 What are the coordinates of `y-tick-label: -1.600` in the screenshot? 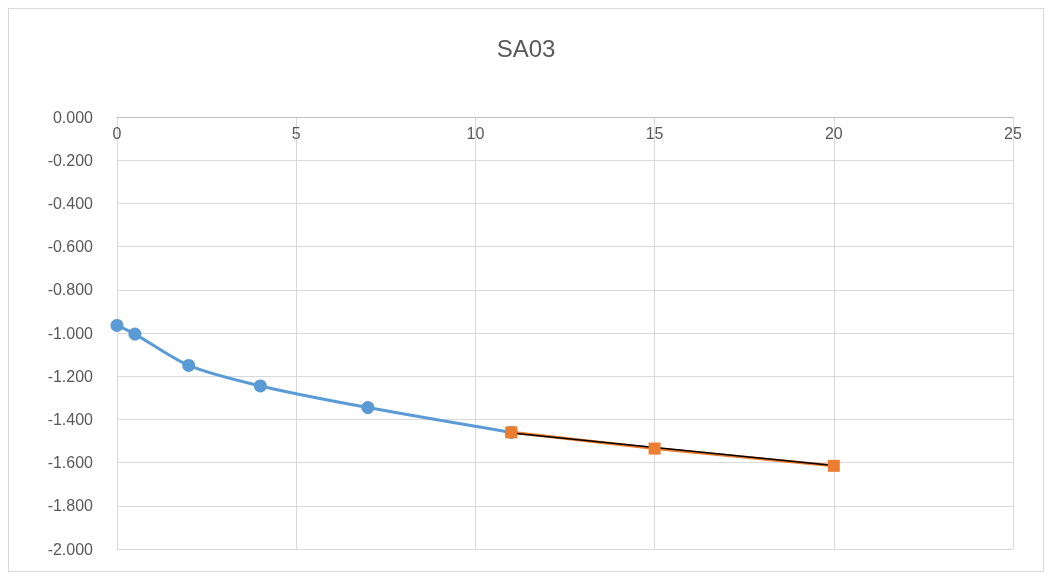 It's located at (70, 463).